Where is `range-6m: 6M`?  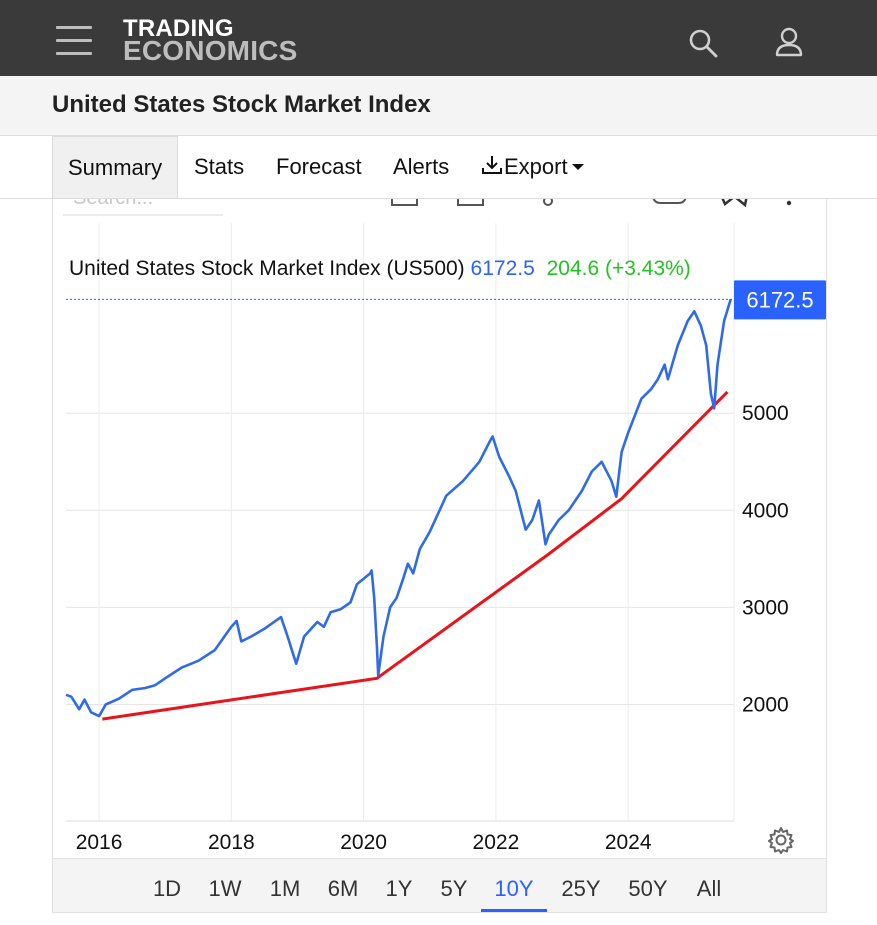
range-6m: 6M is located at coordinates (343, 888).